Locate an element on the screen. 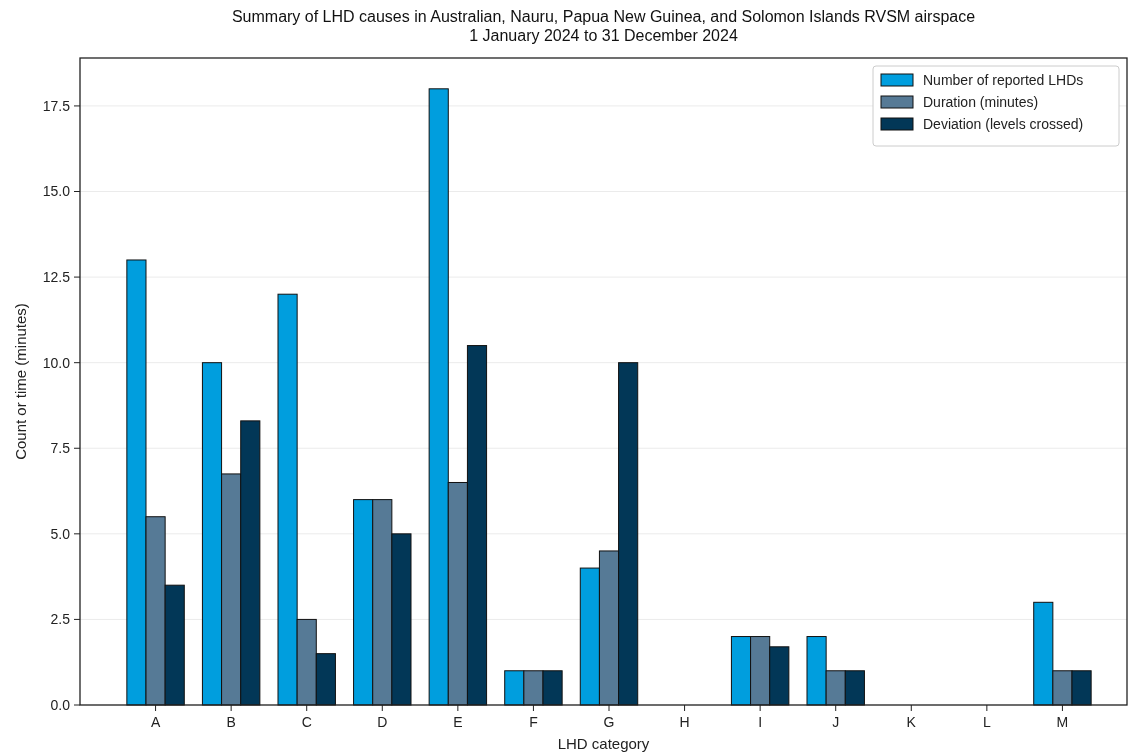 The image size is (1136, 755). legend-label: Duration (minutes) is located at coordinates (981, 101).